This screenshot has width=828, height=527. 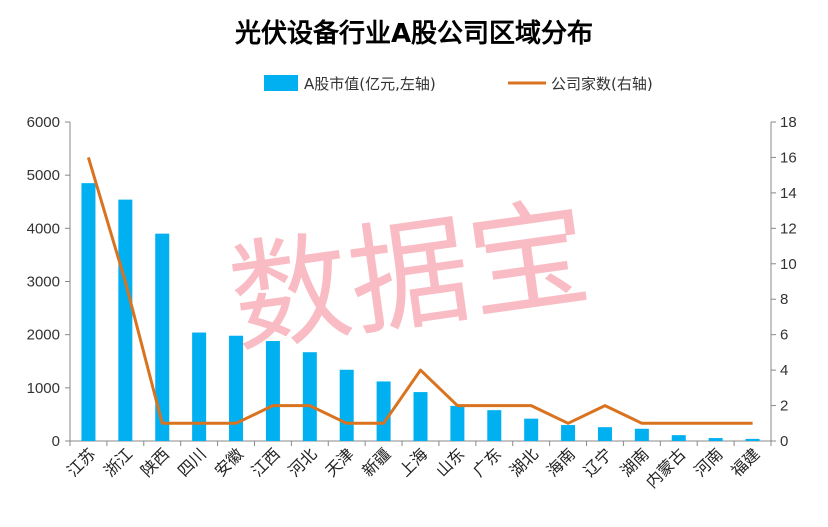 What do you see at coordinates (43, 282) in the screenshot?
I see `y-left-tick-label: 3000` at bounding box center [43, 282].